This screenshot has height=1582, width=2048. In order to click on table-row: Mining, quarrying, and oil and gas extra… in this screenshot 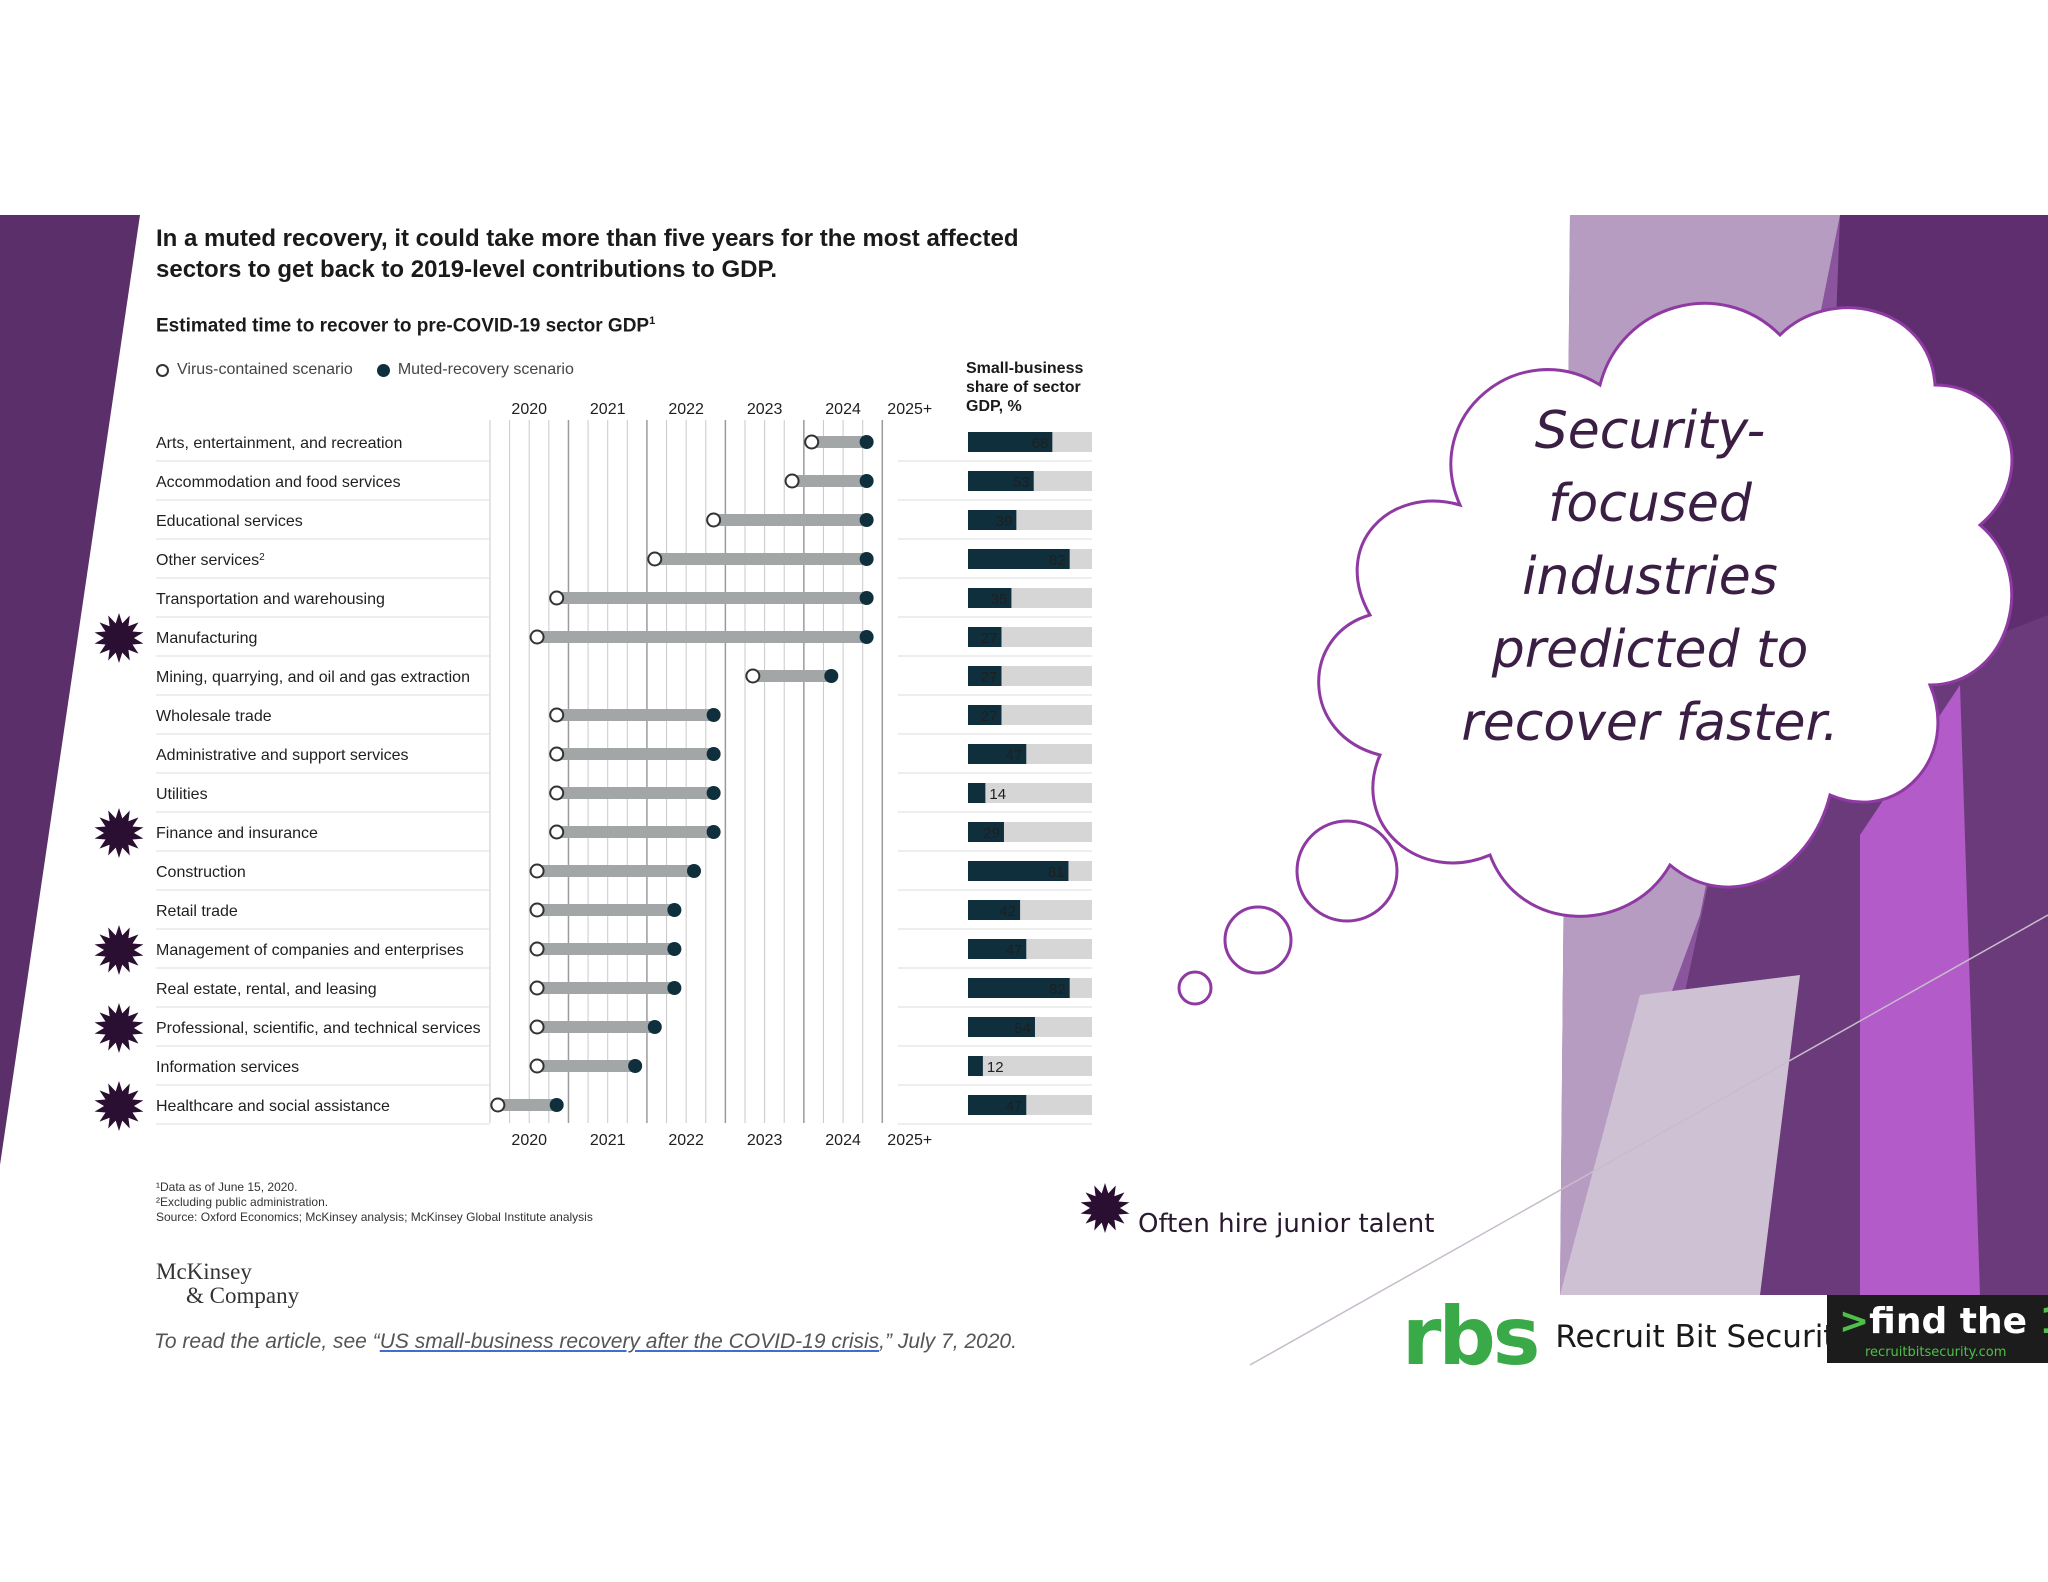, I will do `click(624, 681)`.